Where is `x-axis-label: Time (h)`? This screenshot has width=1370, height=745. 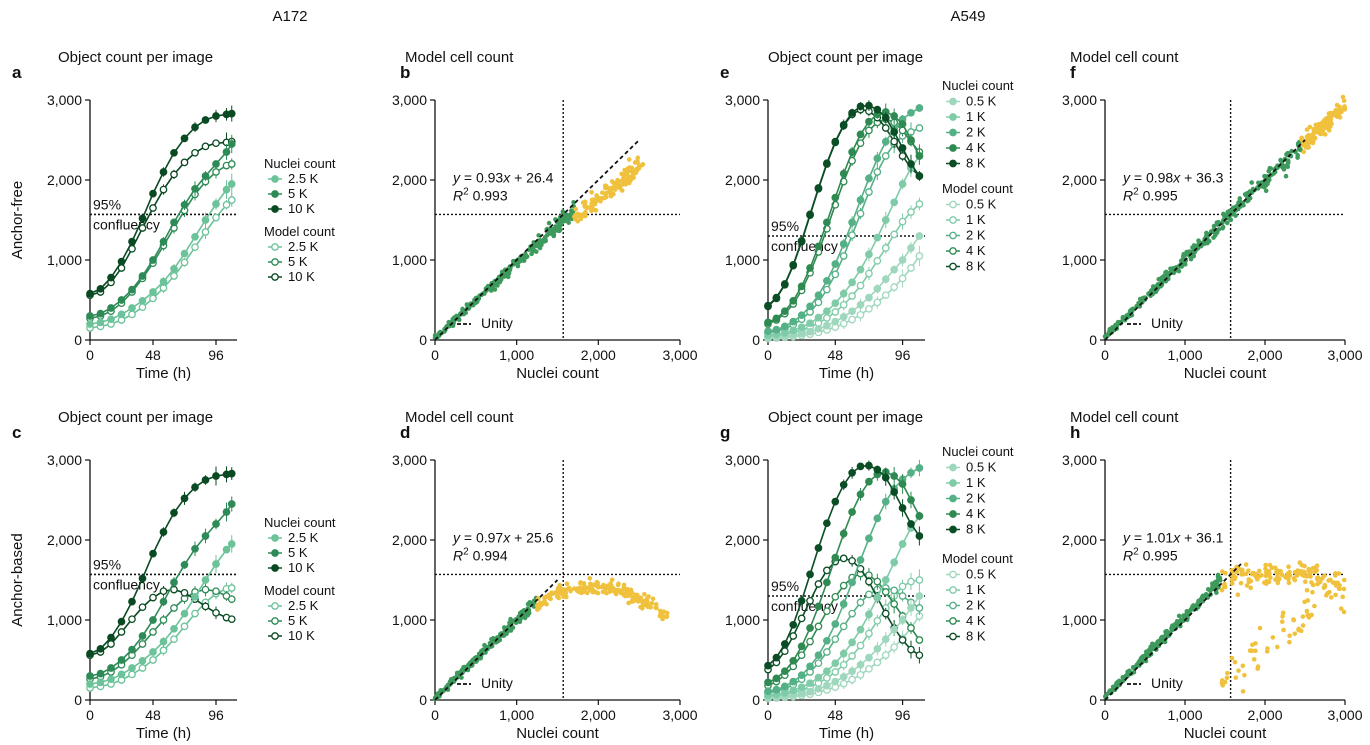
x-axis-label: Time (h) is located at coordinates (846, 373).